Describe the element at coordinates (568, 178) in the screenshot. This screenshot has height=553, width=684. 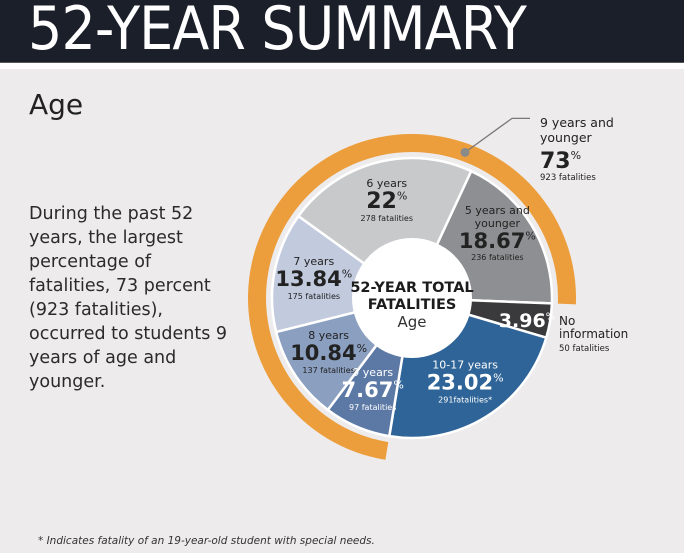
I see `group-label-fatalities: 923 fatalities` at that location.